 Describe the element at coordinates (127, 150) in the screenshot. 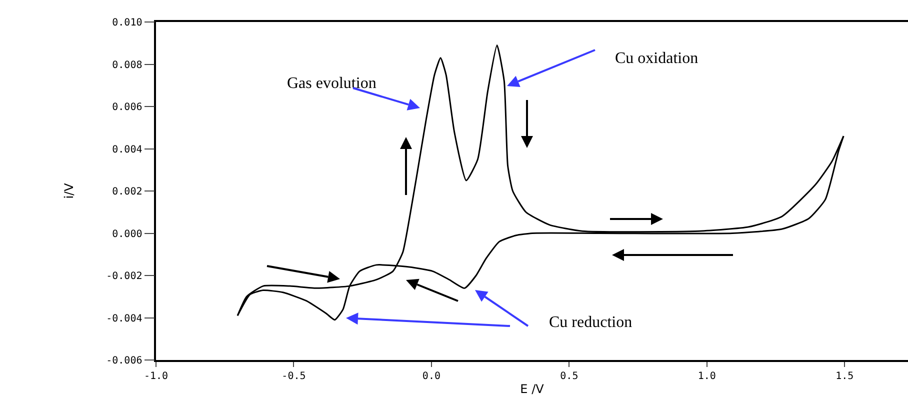

I see `y-tick-label: 0.004` at that location.